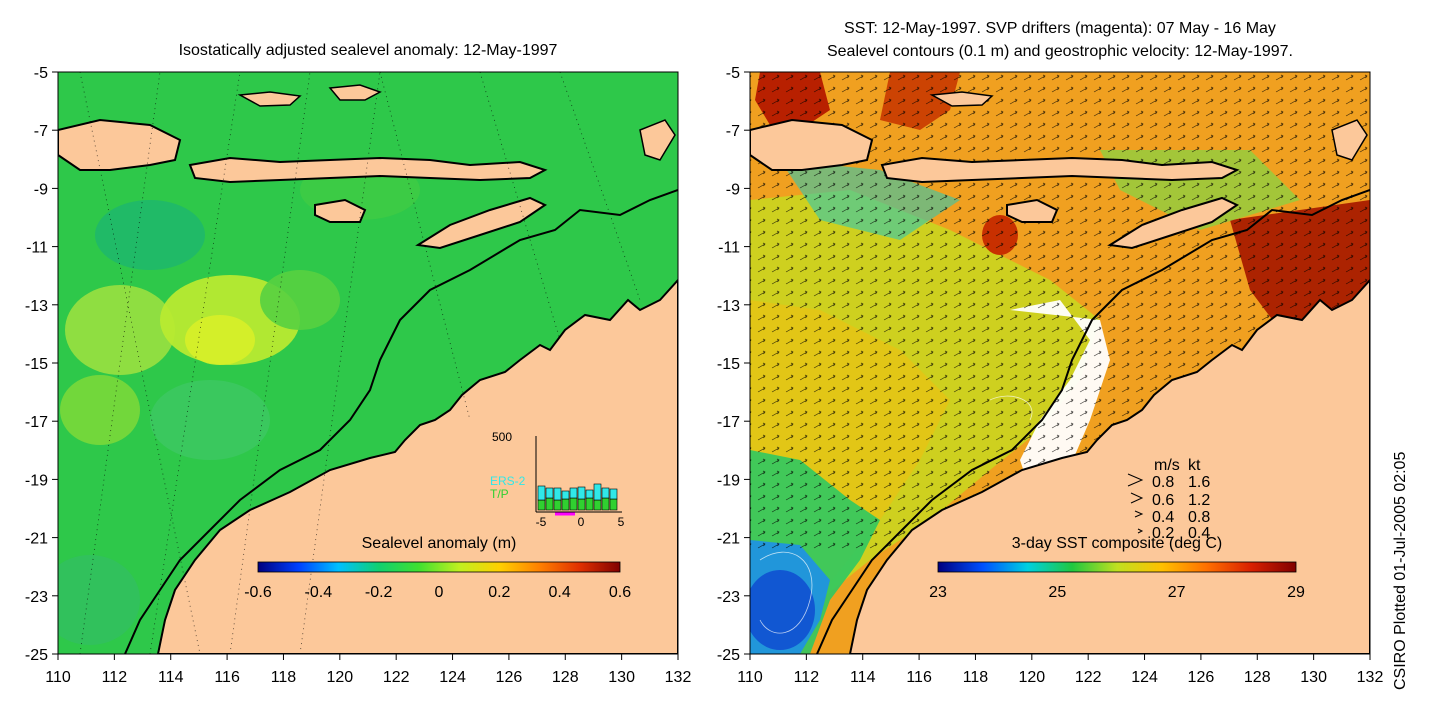 The image size is (1440, 720). What do you see at coordinates (379, 592) in the screenshot?
I see `left-colorbar-tick: -0.2` at bounding box center [379, 592].